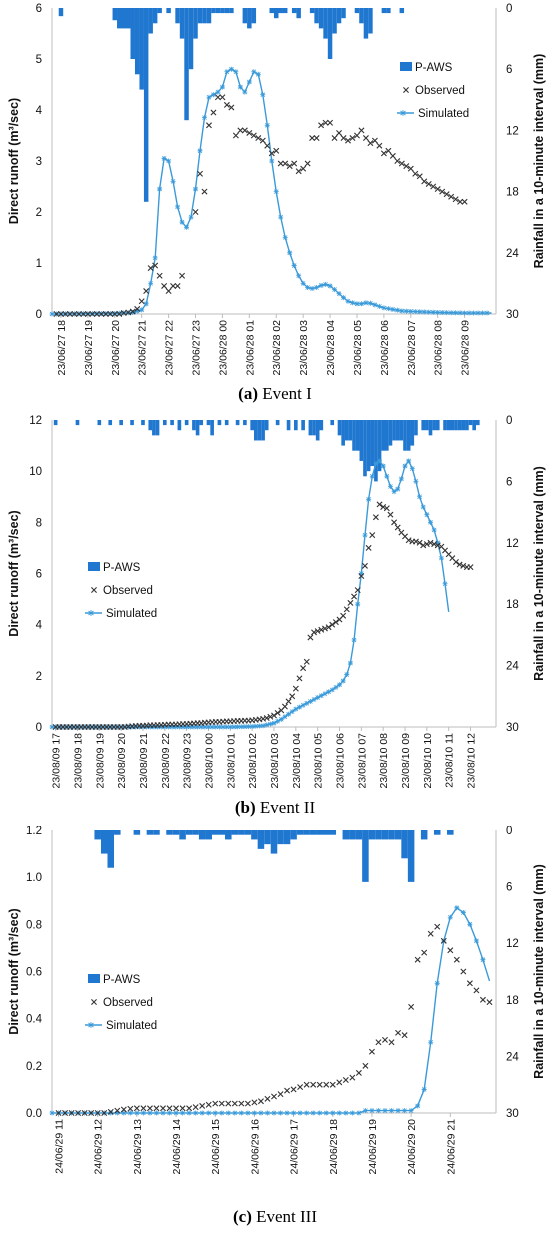  I want to click on left-y-tick-label: 2, so click(39, 677).